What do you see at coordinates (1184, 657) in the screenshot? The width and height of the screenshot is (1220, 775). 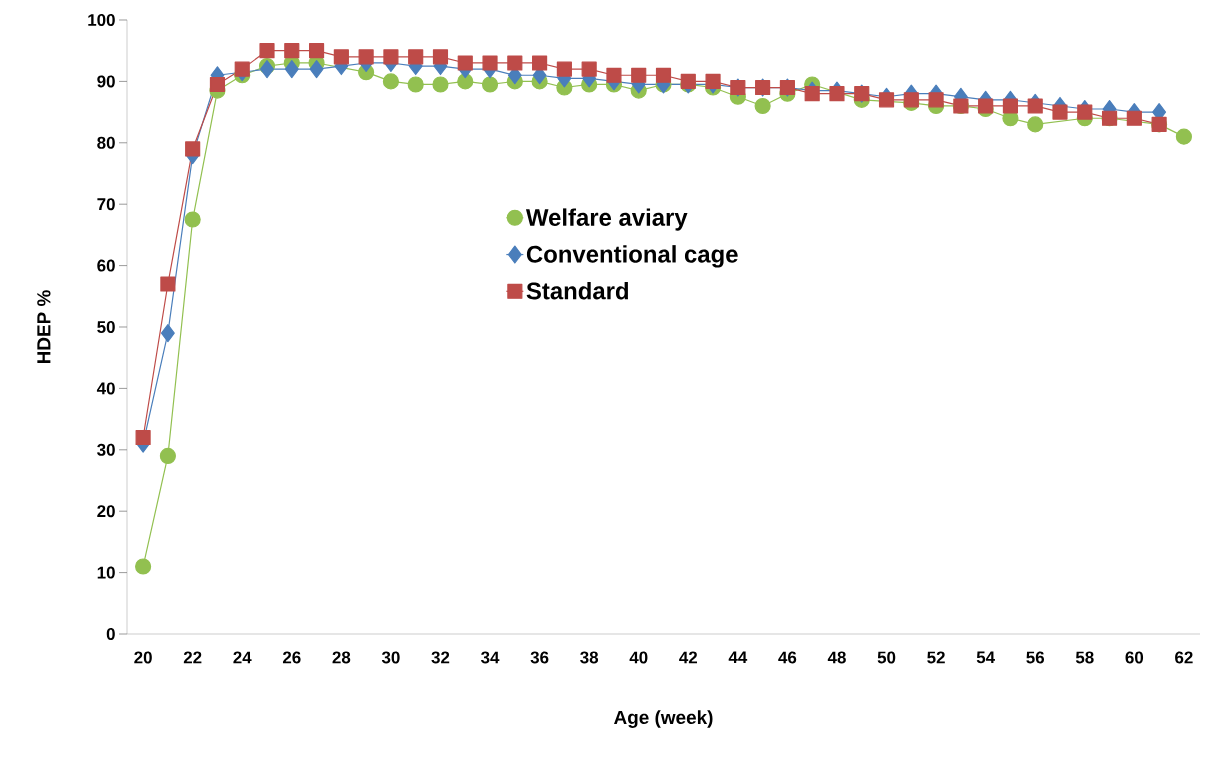 I see `x-tick-label: 62` at bounding box center [1184, 657].